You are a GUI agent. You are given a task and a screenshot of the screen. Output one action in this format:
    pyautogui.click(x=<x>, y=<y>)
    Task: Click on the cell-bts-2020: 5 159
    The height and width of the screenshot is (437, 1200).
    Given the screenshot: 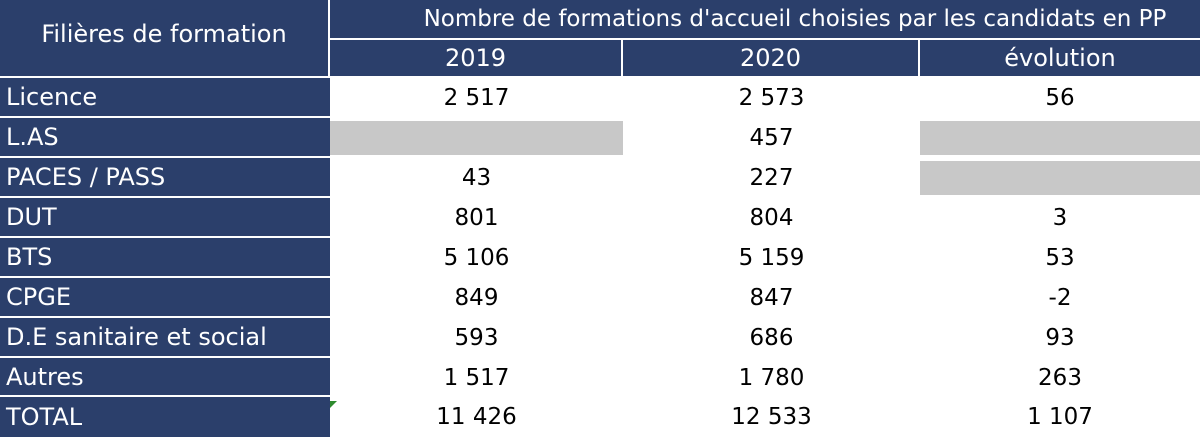 What is the action you would take?
    pyautogui.click(x=771, y=258)
    